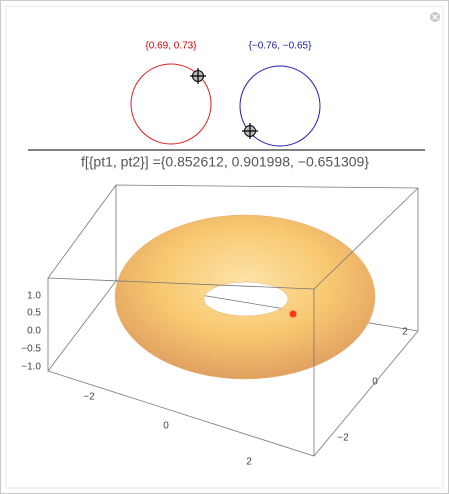 The image size is (449, 494). Describe the element at coordinates (31, 367) in the screenshot. I see `tick-label: −1.0` at that location.